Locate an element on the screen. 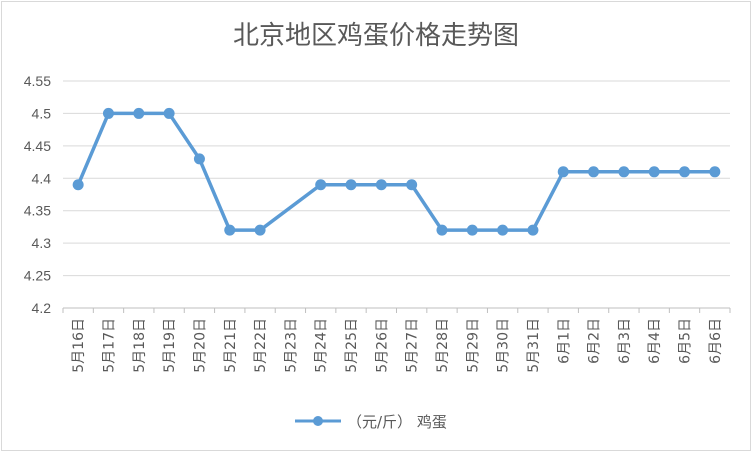  x-tick-label: 5月17日 is located at coordinates (109, 345).